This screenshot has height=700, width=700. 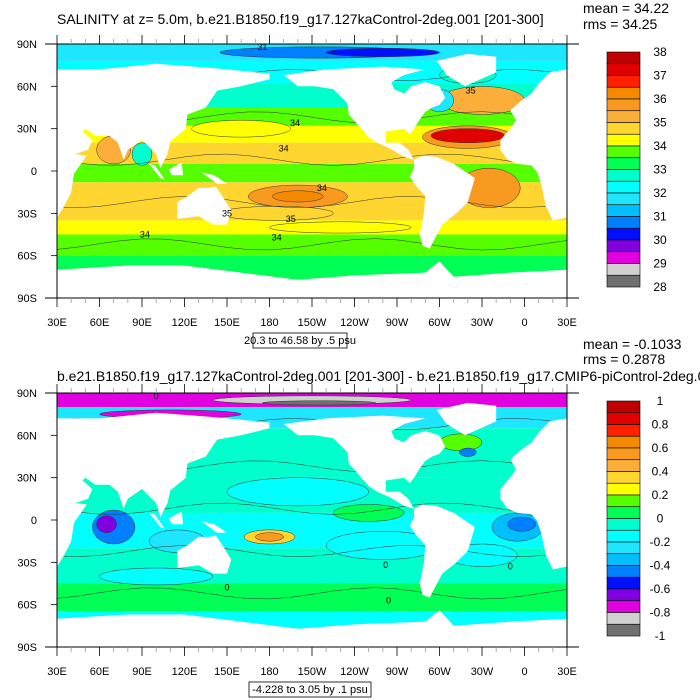 What do you see at coordinates (27, 45) in the screenshot?
I see `lat-tick-label: 90N` at bounding box center [27, 45].